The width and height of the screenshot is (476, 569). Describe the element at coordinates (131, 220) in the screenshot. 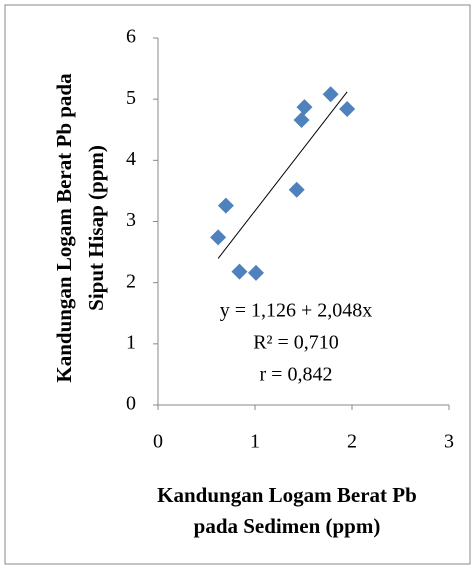

I see `y-tick-label: 3` at that location.